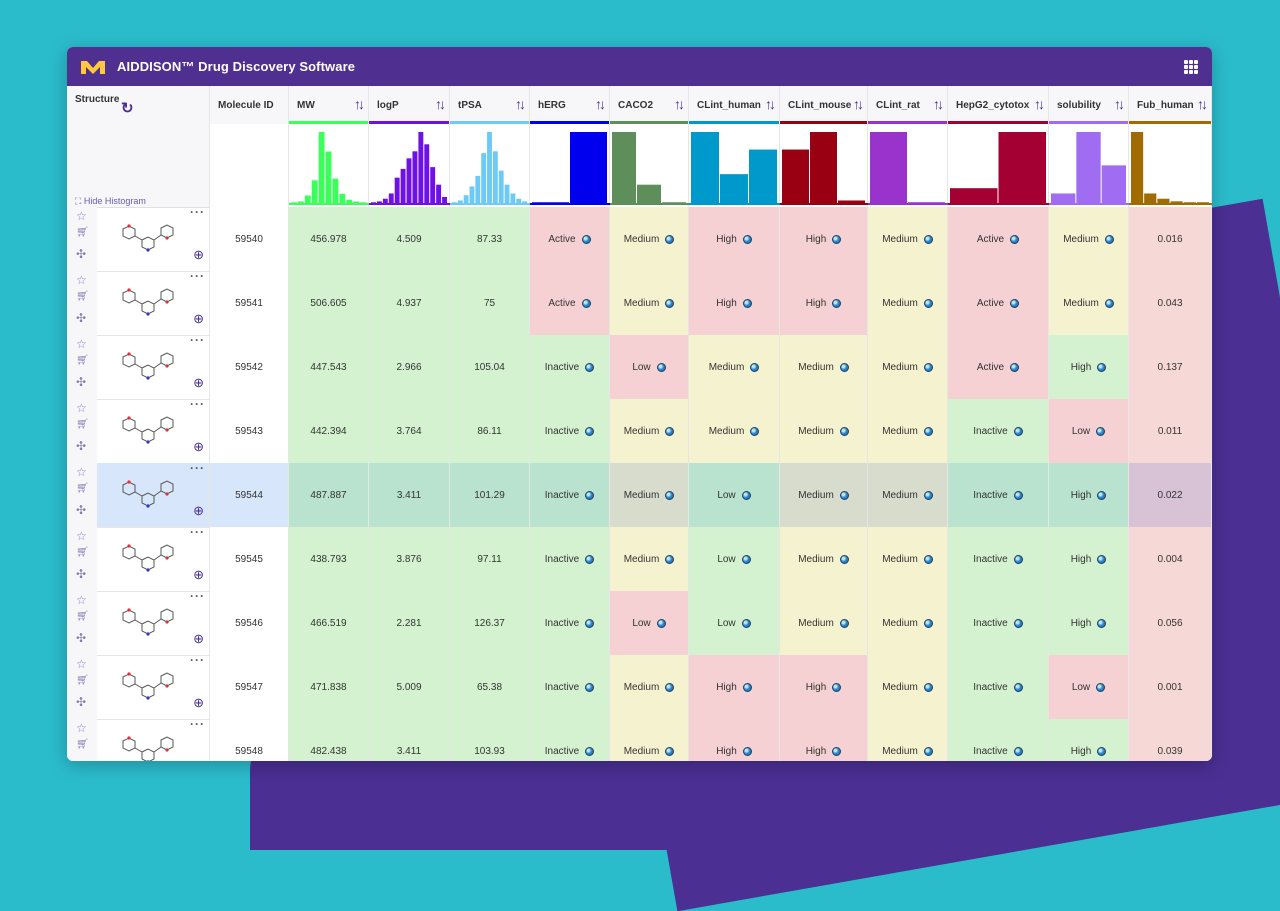 The image size is (1280, 911). What do you see at coordinates (908, 105) in the screenshot?
I see `column-header-clint_rat: CLint_rat ↑↓` at bounding box center [908, 105].